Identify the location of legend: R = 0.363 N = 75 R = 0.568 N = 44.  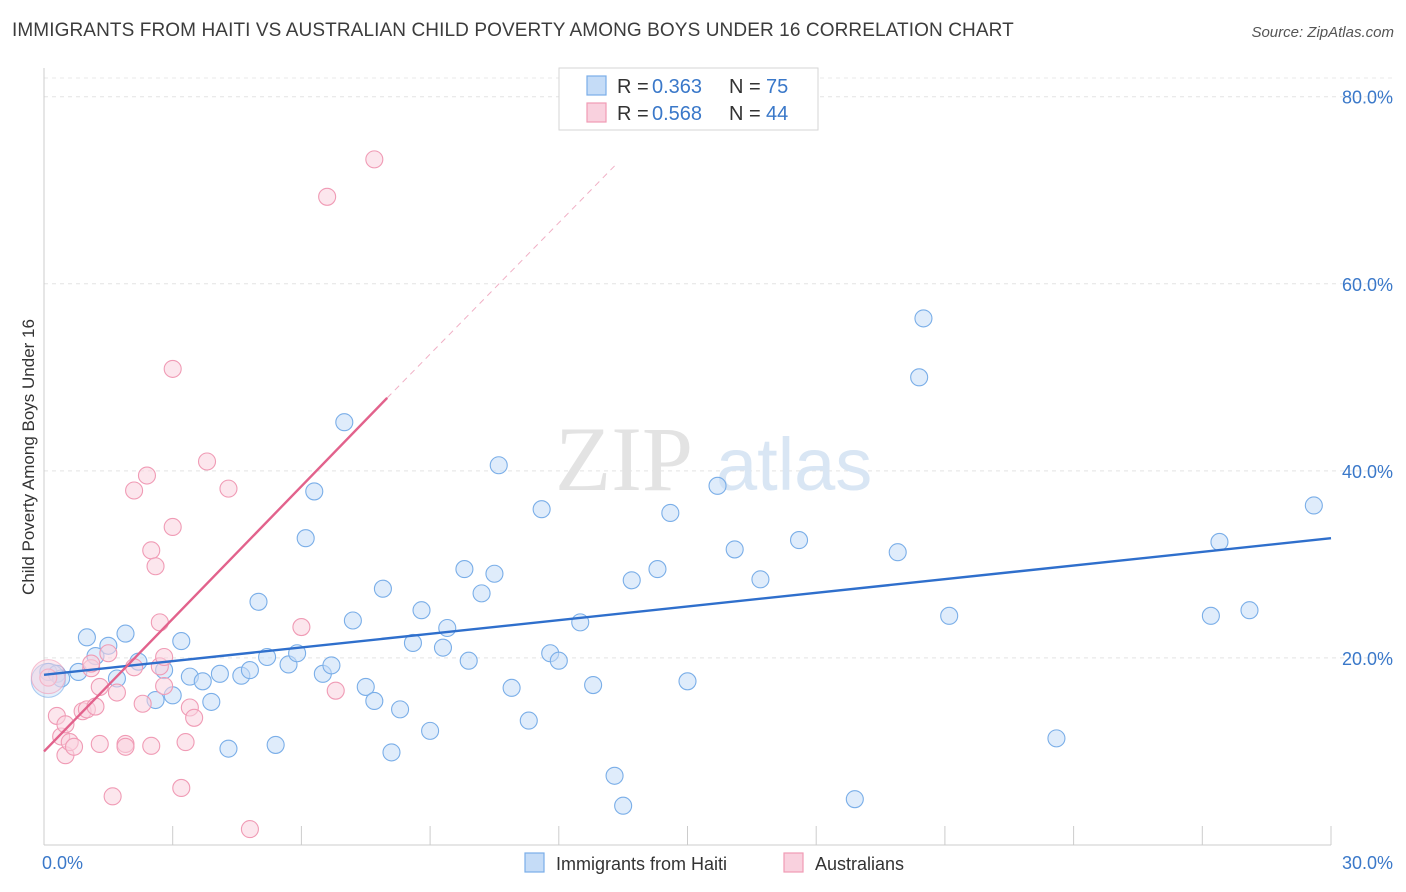
(688, 99).